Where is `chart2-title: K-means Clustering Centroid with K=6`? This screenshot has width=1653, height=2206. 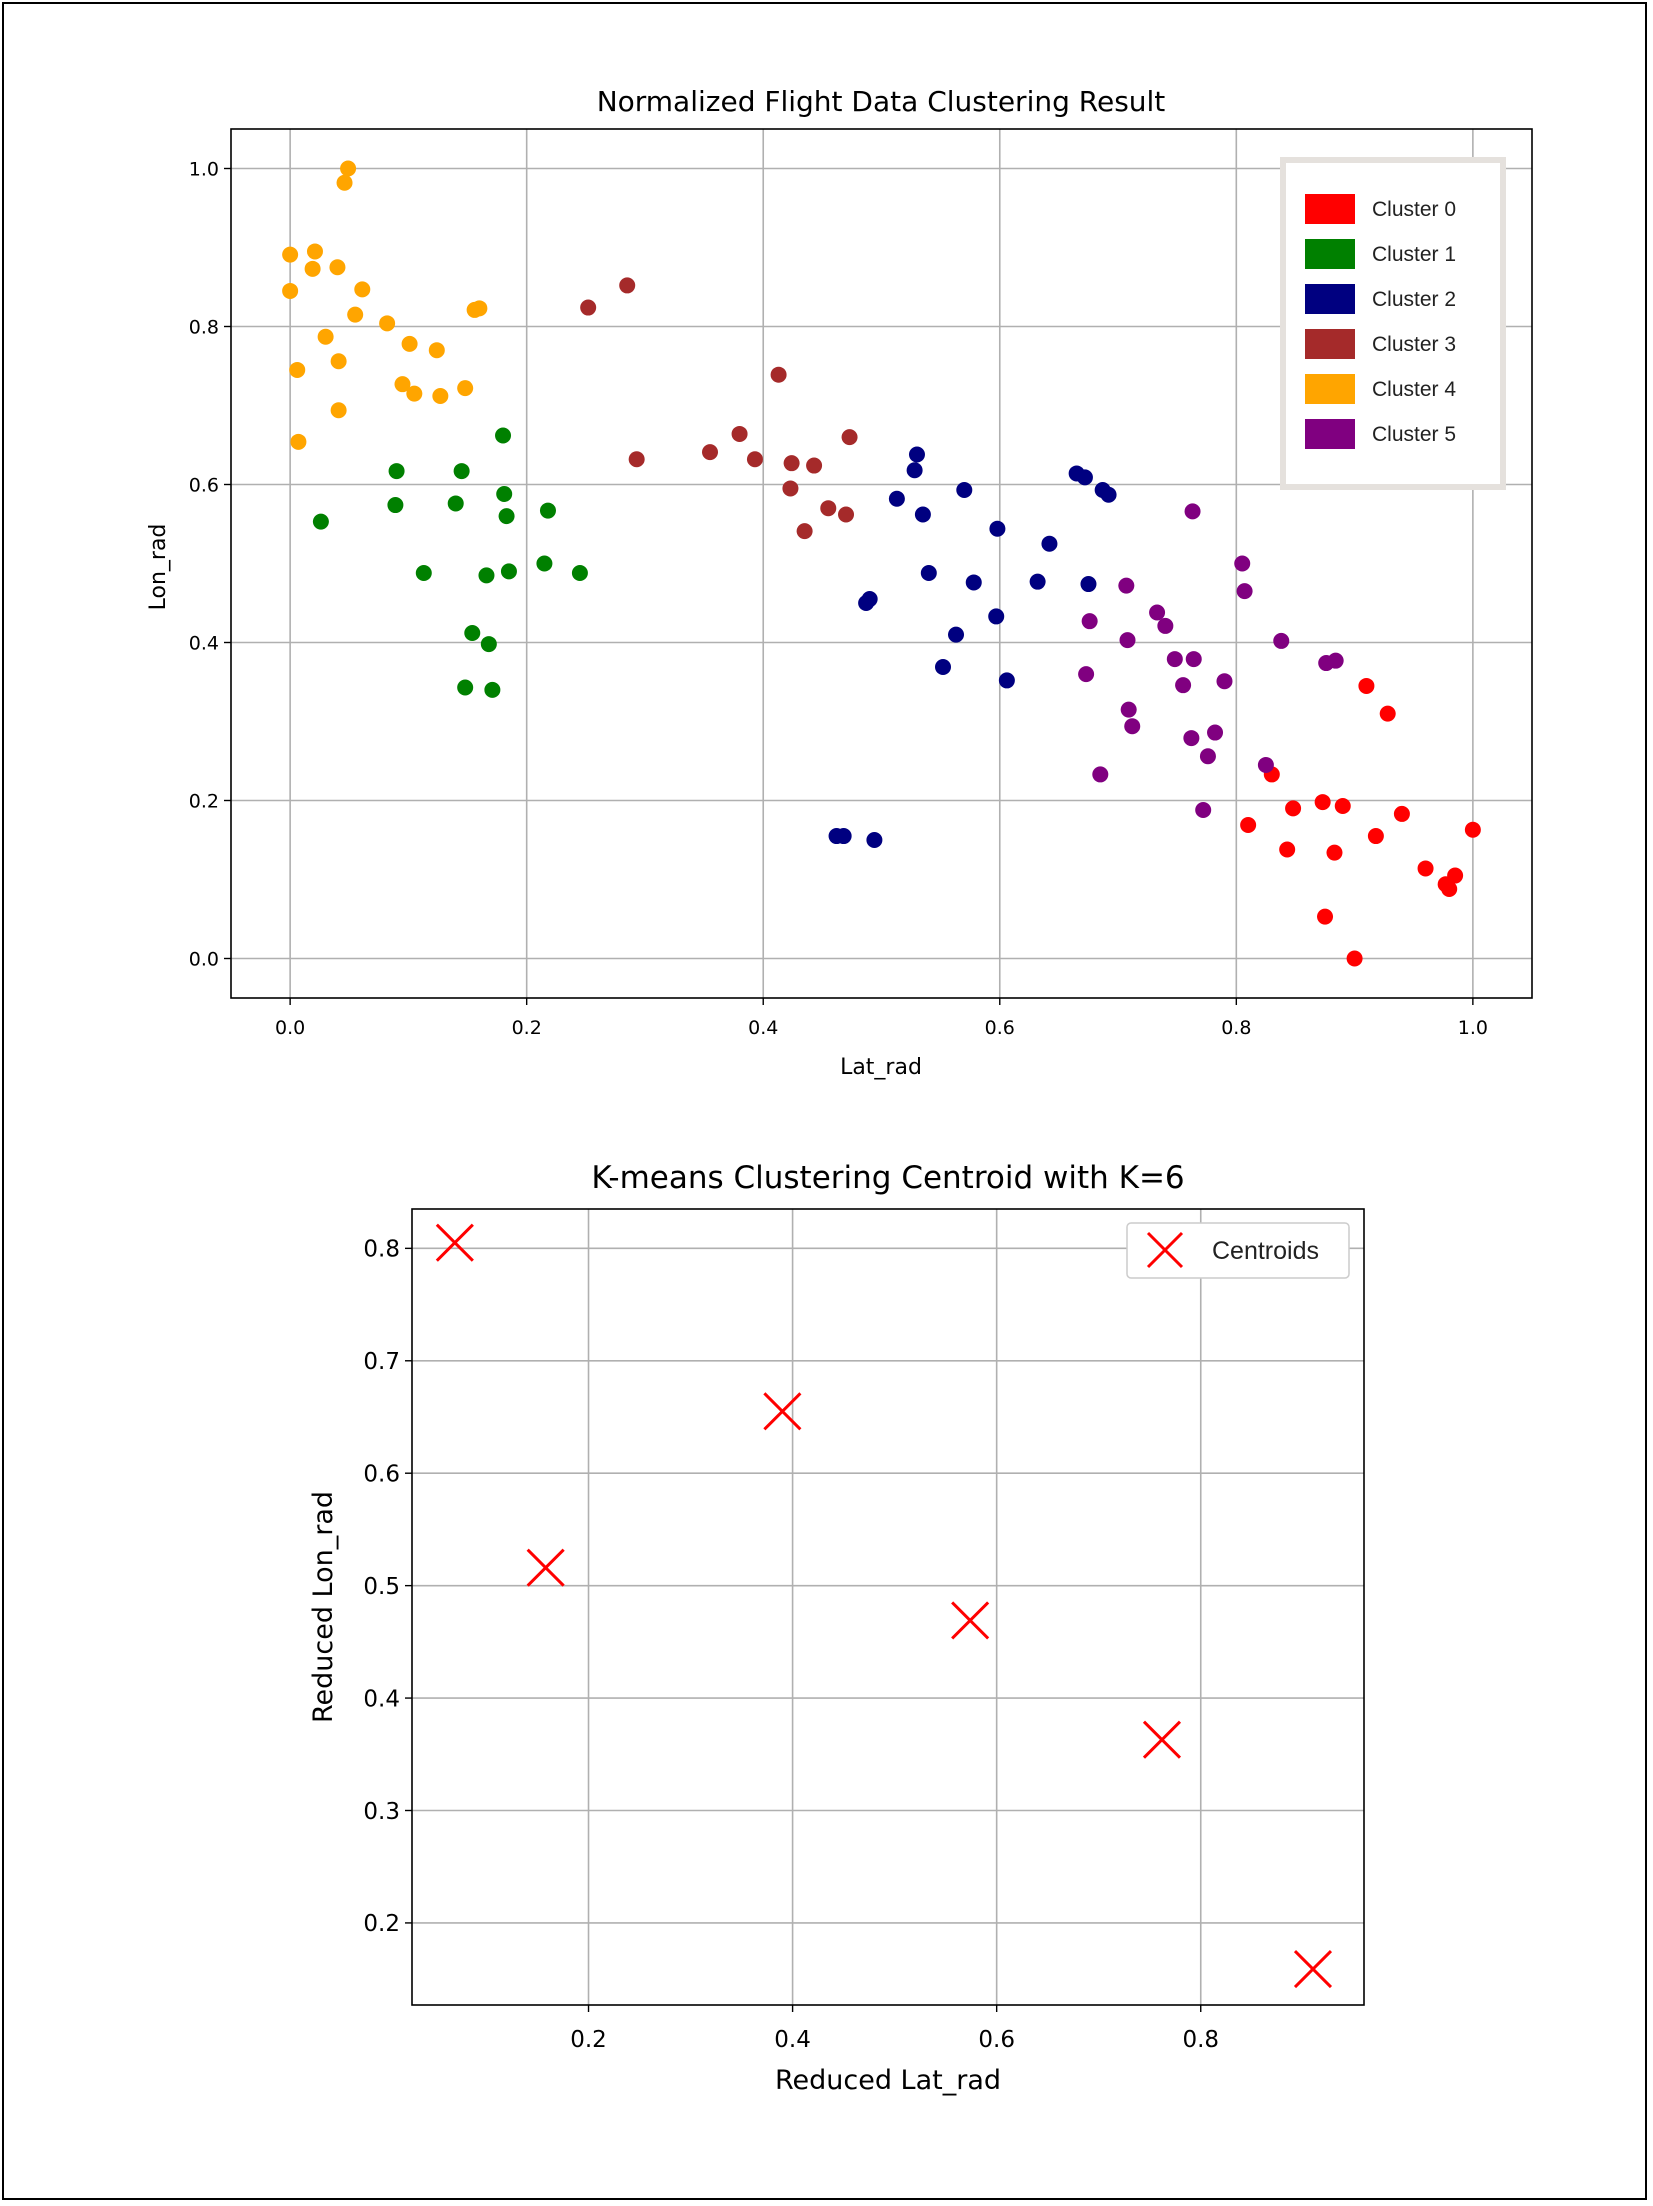
chart2-title: K-means Clustering Centroid with K=6 is located at coordinates (887, 1178).